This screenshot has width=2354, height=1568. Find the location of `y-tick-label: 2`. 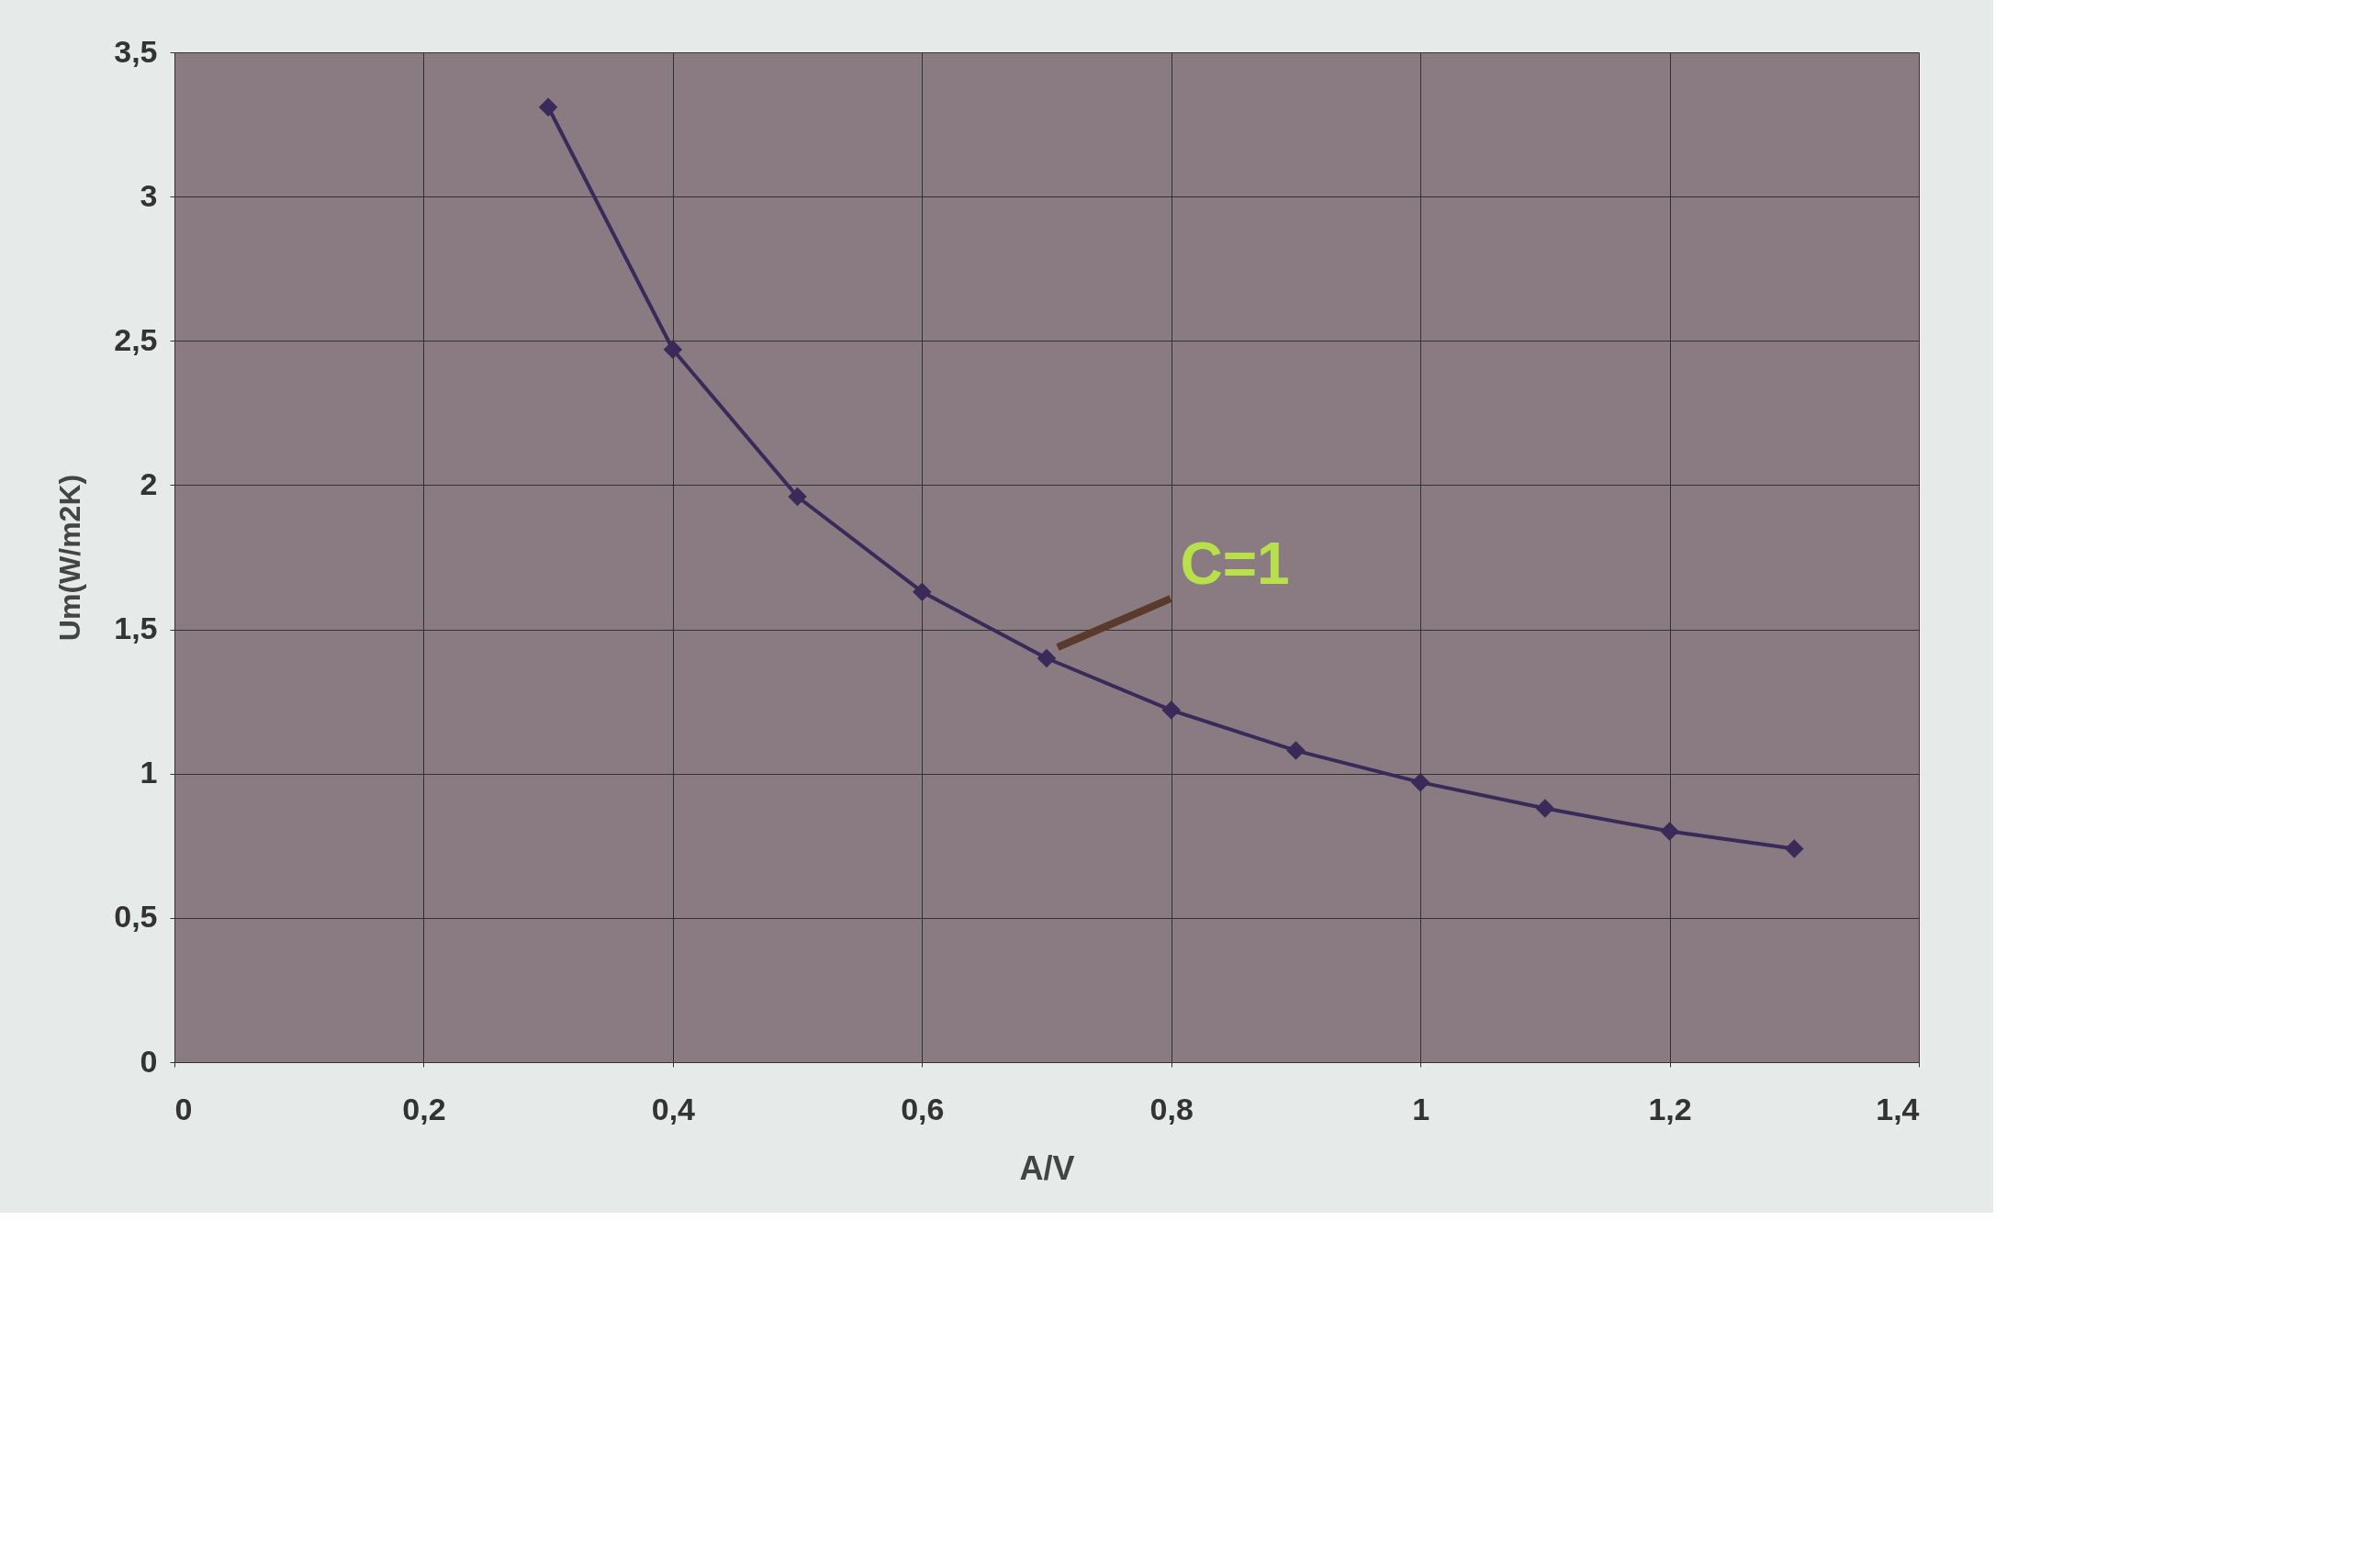

y-tick-label: 2 is located at coordinates (149, 483).